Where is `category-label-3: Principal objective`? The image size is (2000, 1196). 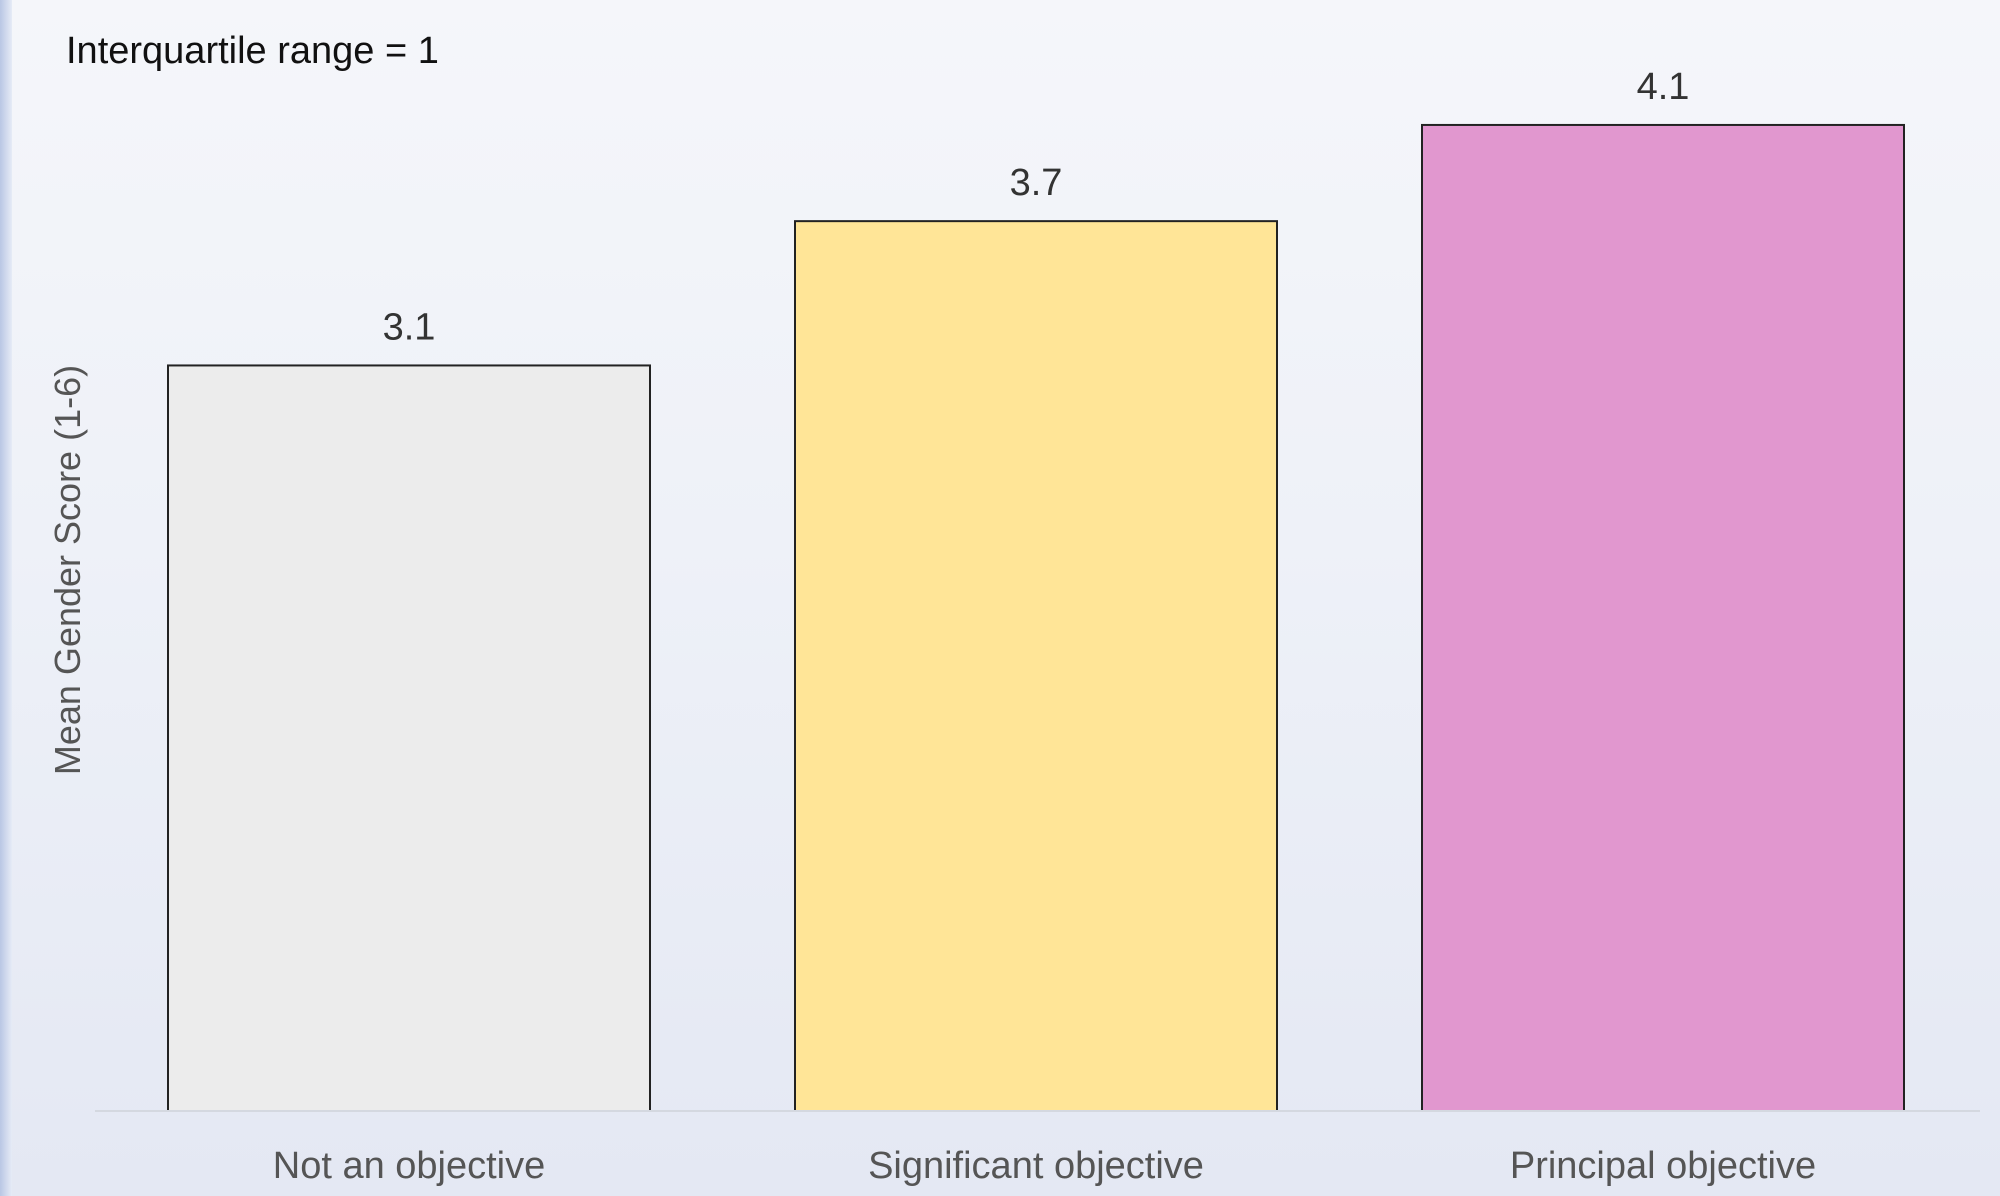
category-label-3: Principal objective is located at coordinates (1663, 1166).